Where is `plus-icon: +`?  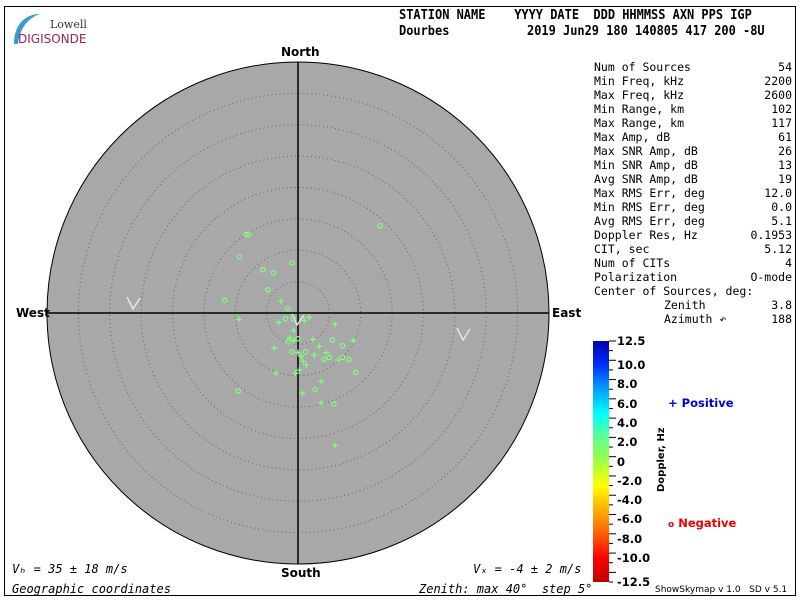 plus-icon: + is located at coordinates (673, 403).